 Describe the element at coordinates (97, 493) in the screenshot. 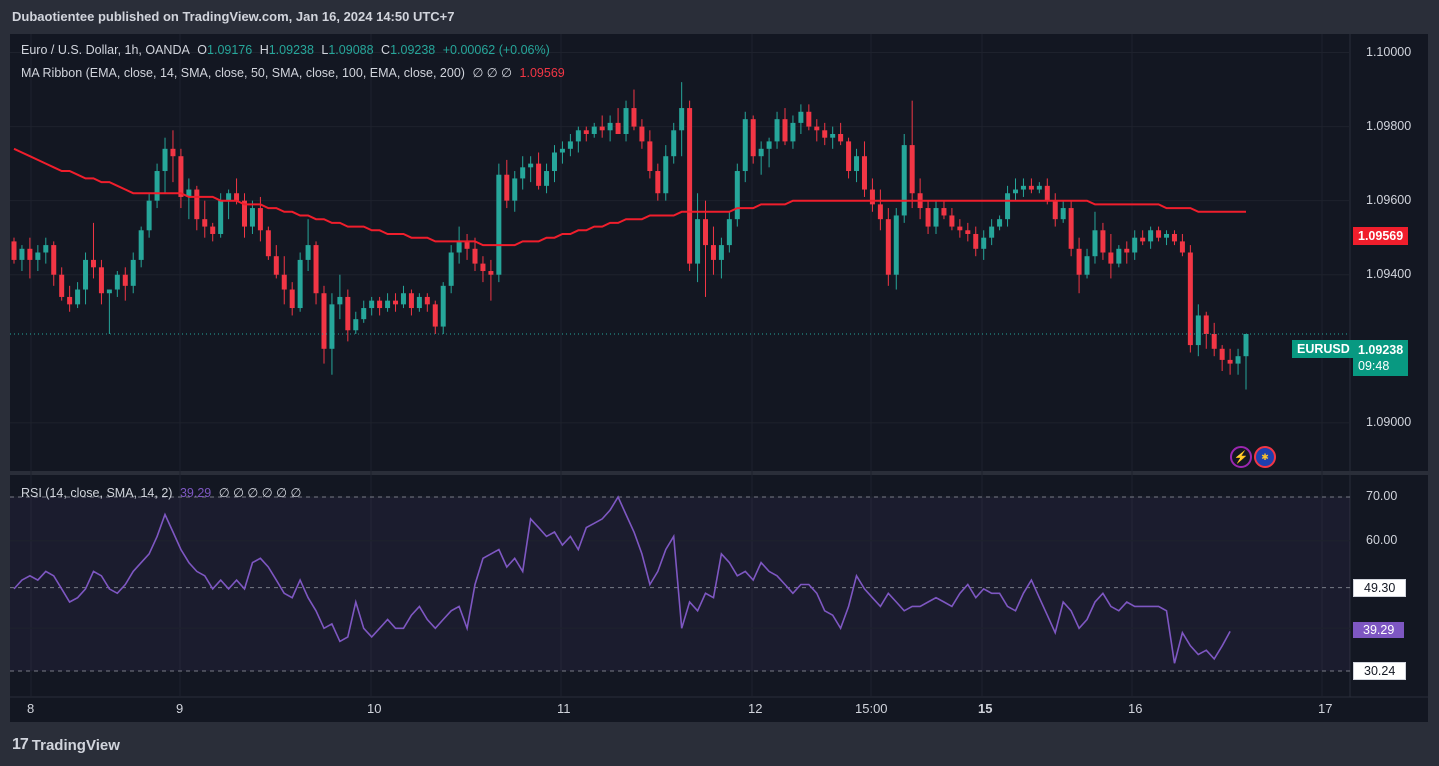

I see `rsi-title: RSI (14, close, SMA, 14, 2)` at that location.